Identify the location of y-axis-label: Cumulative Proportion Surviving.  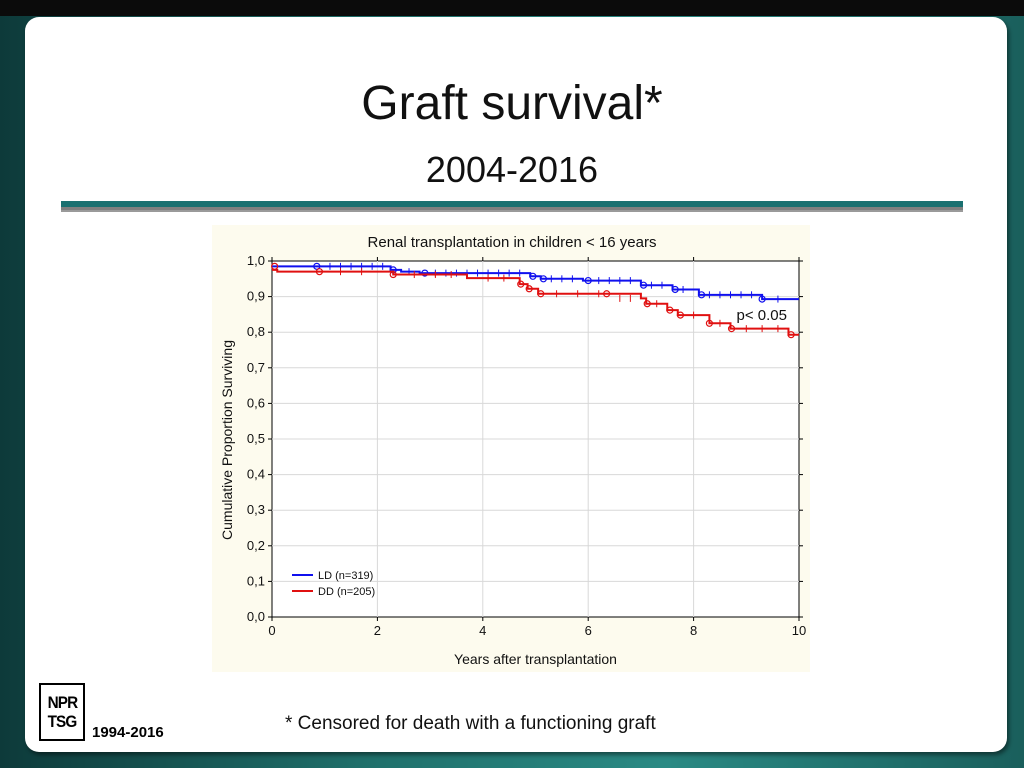
(227, 440).